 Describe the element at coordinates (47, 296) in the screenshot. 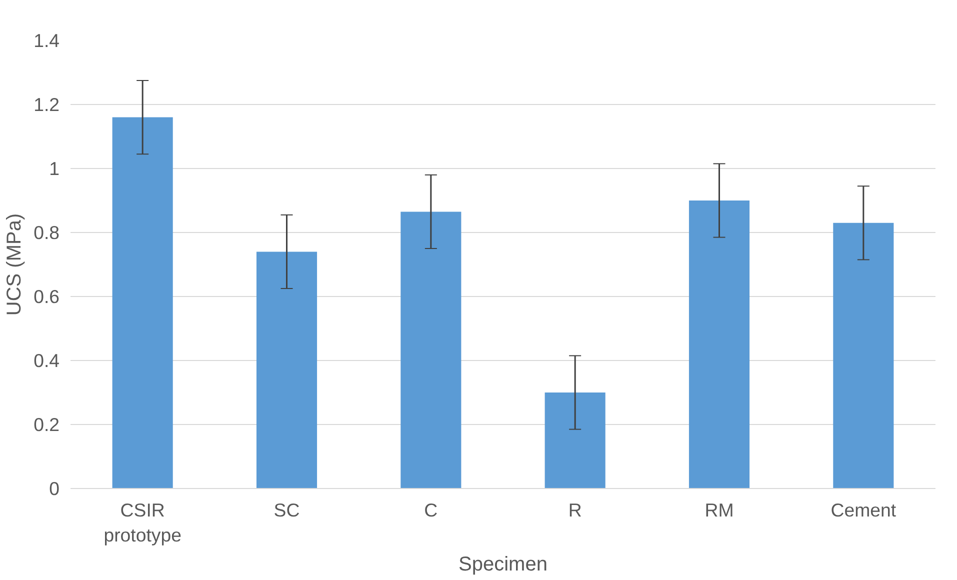

I see `y-tick-label: 0.6` at that location.